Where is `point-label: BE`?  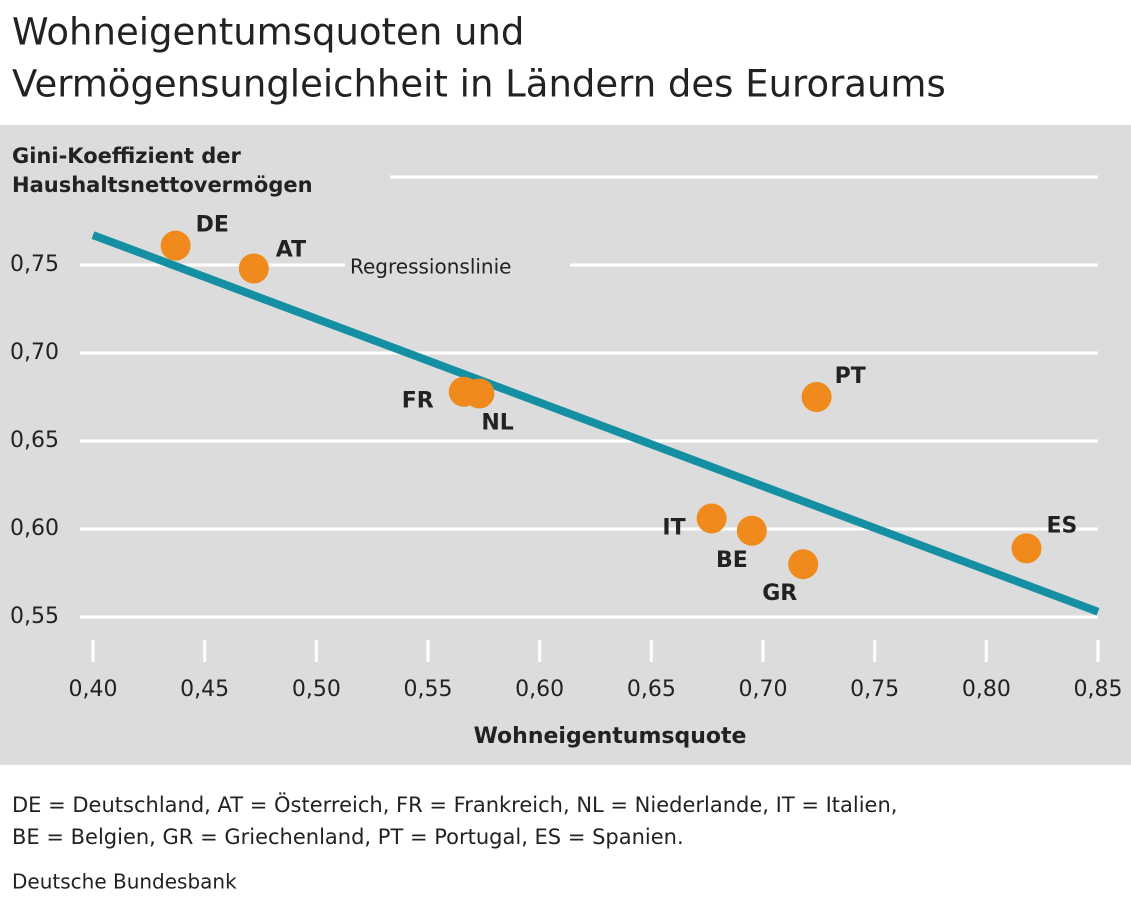 point-label: BE is located at coordinates (732, 560).